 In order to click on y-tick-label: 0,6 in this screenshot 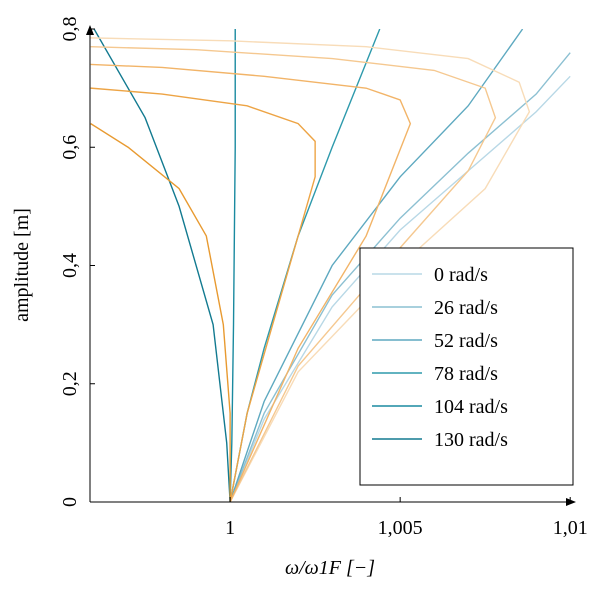, I will do `click(70, 147)`.